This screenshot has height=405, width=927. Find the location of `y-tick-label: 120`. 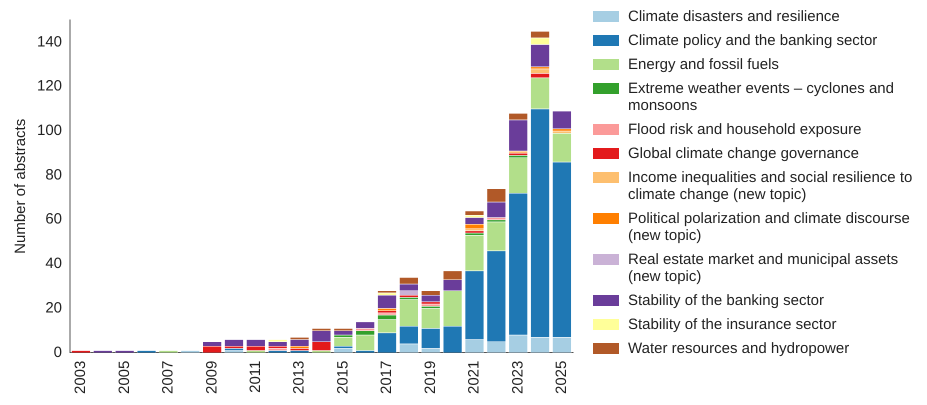

y-tick-label: 120 is located at coordinates (49, 86).